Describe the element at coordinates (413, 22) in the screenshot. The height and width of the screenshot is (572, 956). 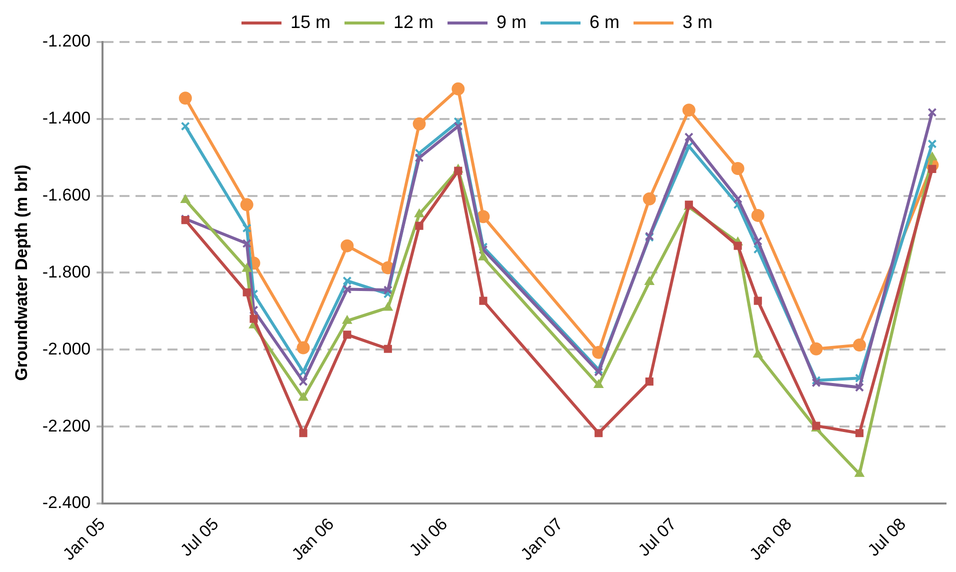
I see `legend-label: 12 m` at that location.